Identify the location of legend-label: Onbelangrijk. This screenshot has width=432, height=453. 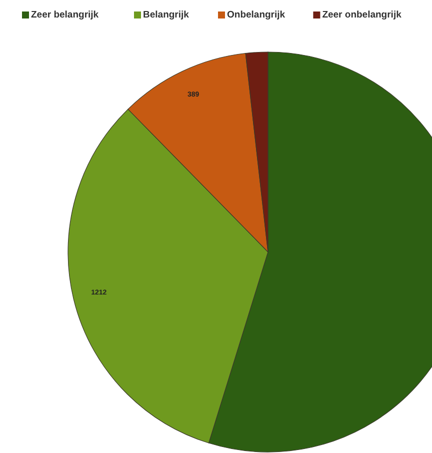
(256, 15).